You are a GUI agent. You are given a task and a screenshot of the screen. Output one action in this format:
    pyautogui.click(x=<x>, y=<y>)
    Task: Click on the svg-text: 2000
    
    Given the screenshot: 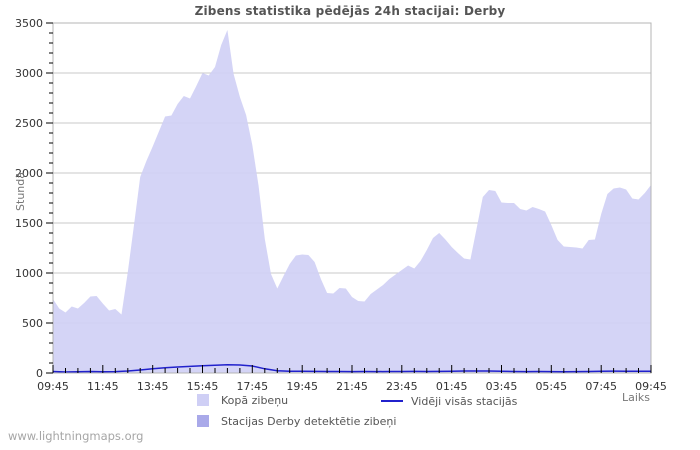 What is the action you would take?
    pyautogui.click(x=29, y=173)
    